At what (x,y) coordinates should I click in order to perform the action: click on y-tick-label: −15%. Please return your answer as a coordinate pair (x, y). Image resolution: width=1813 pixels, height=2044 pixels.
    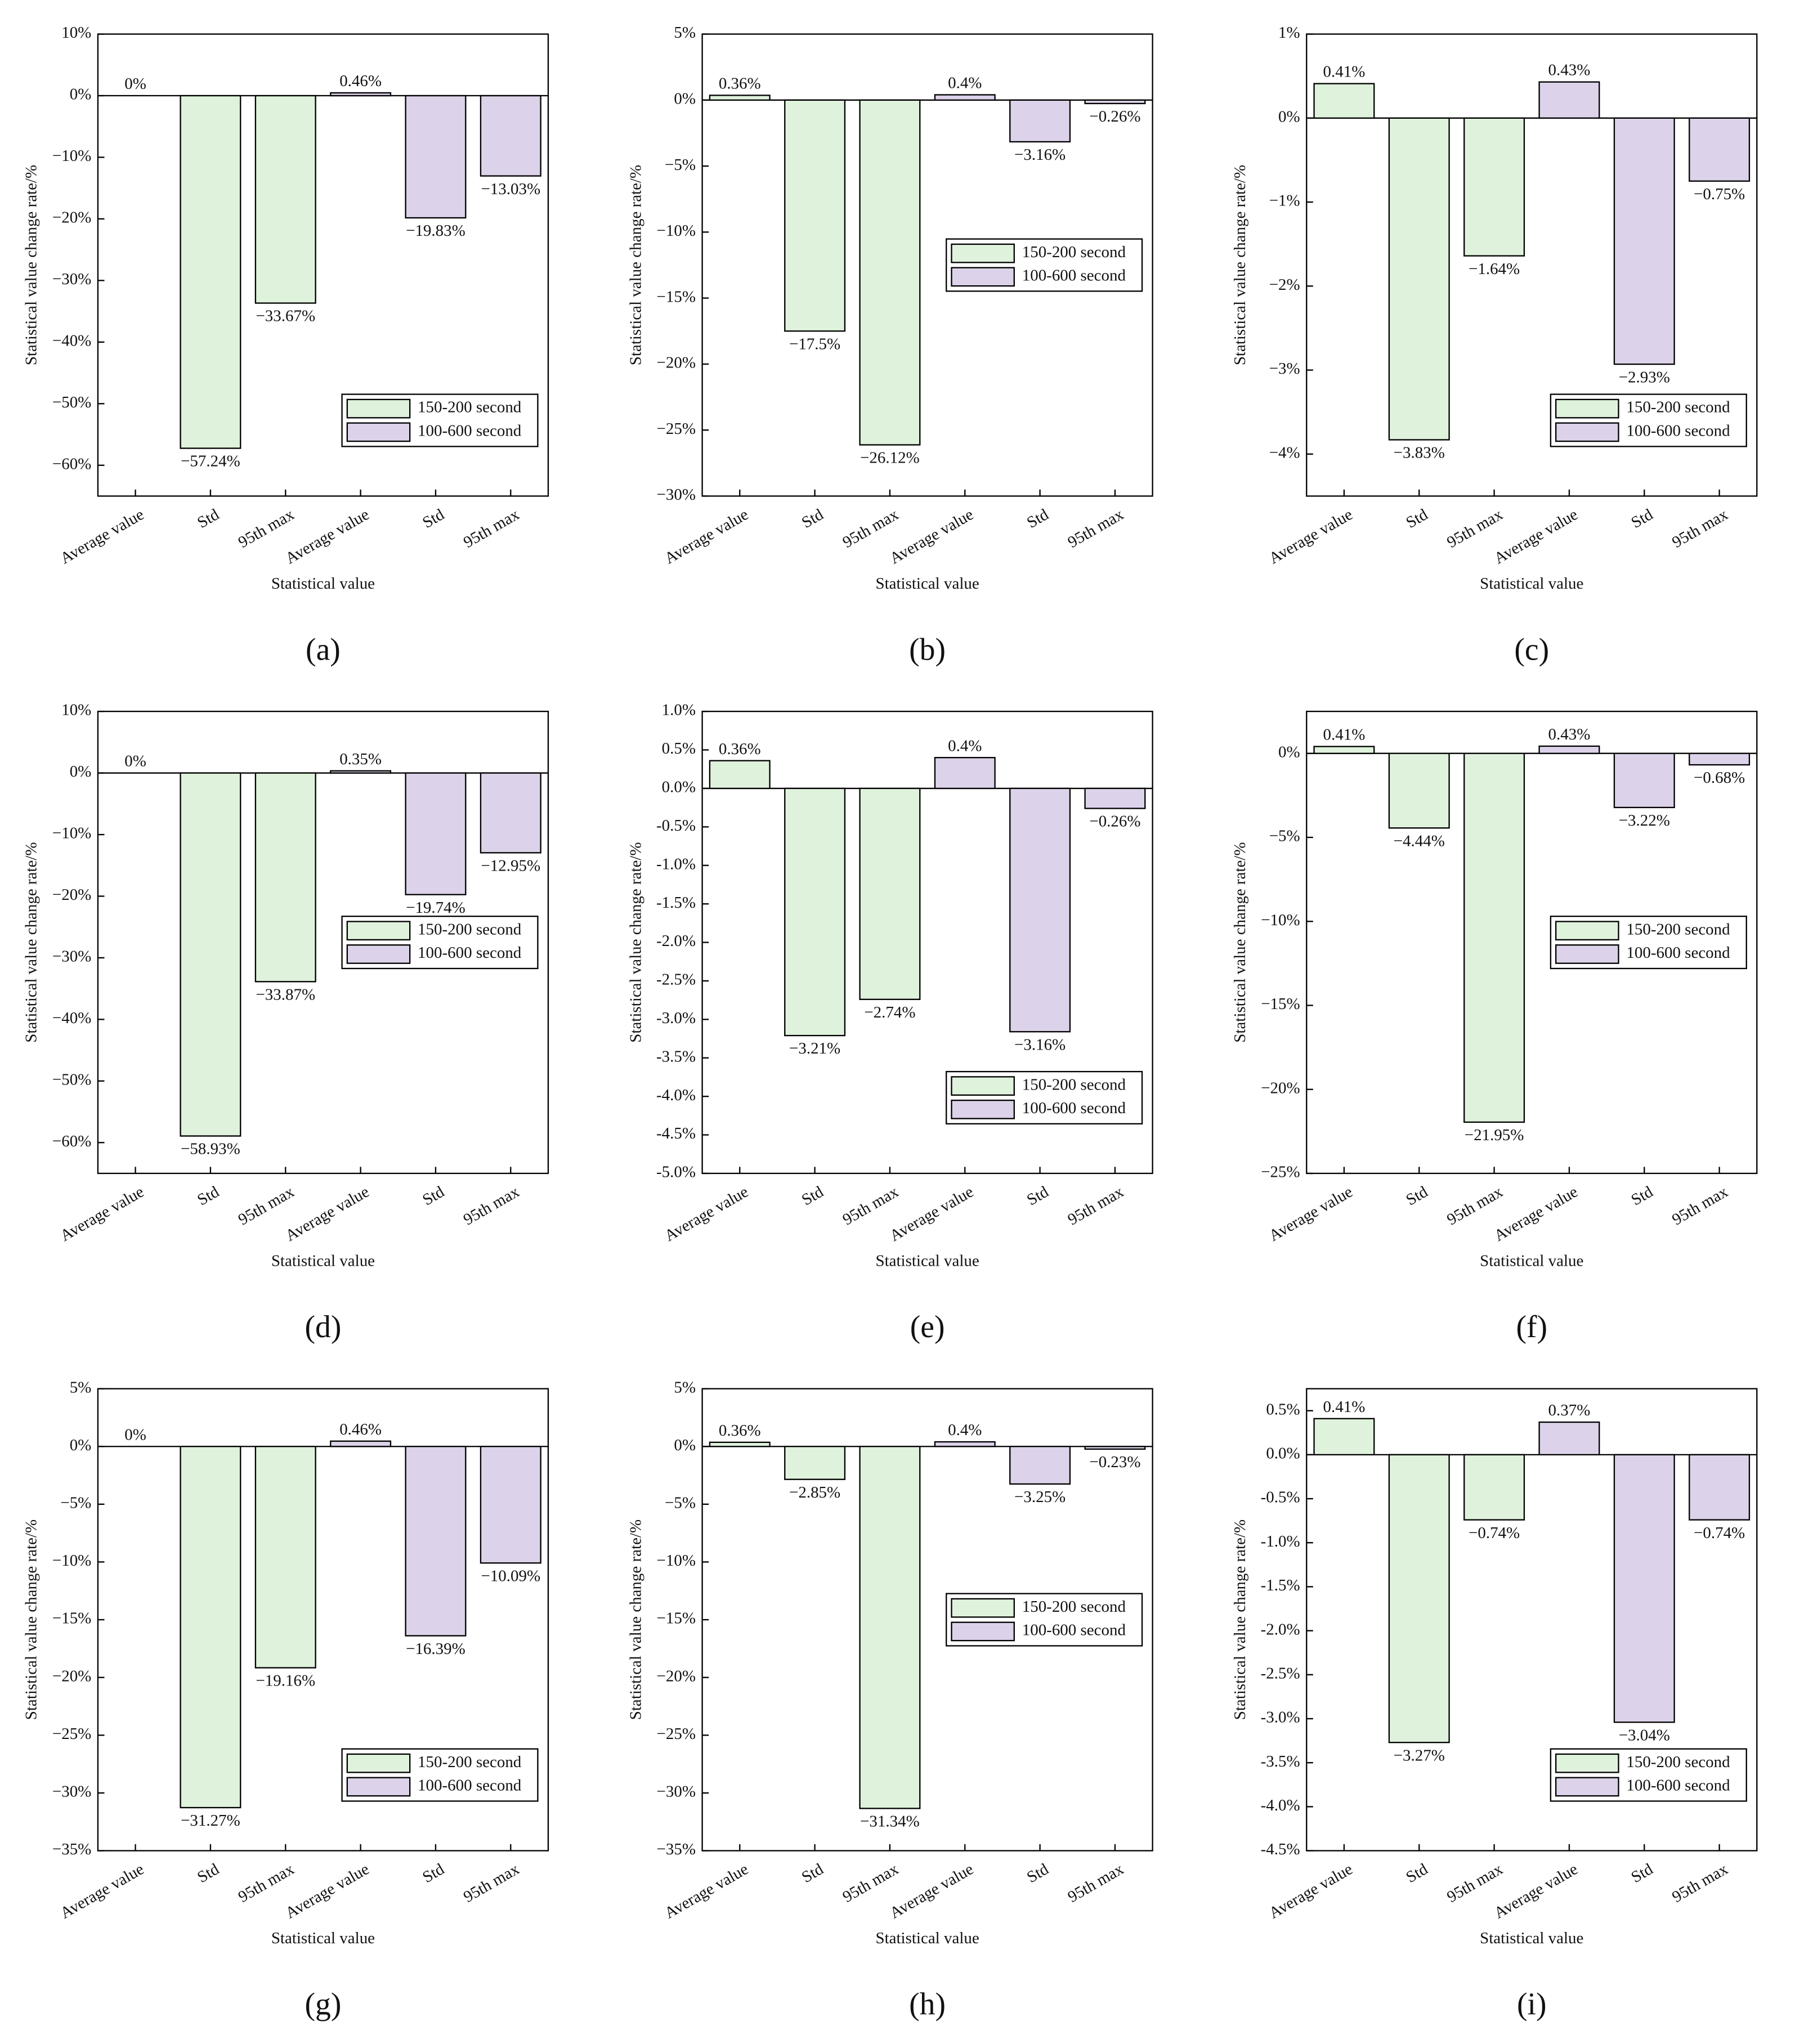
    Looking at the image, I should click on (676, 297).